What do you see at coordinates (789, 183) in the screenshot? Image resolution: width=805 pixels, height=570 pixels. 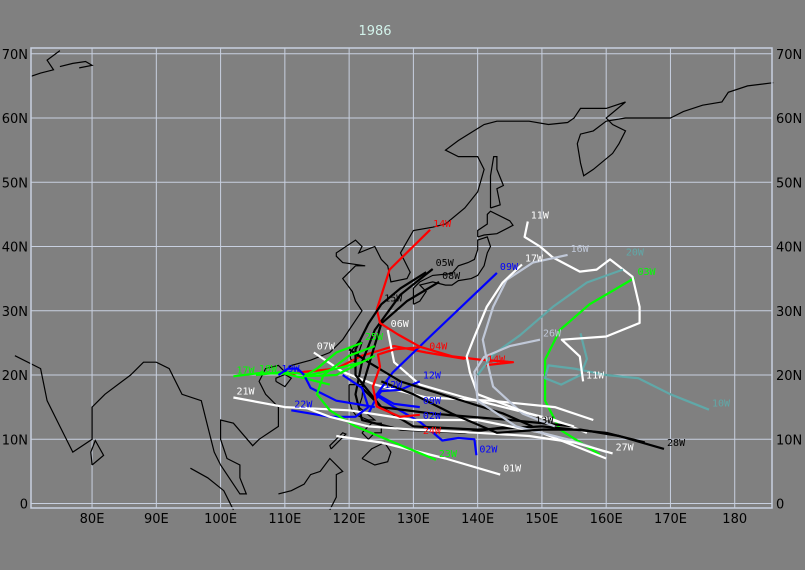 I see `lat-tick-label-right: 50N` at bounding box center [789, 183].